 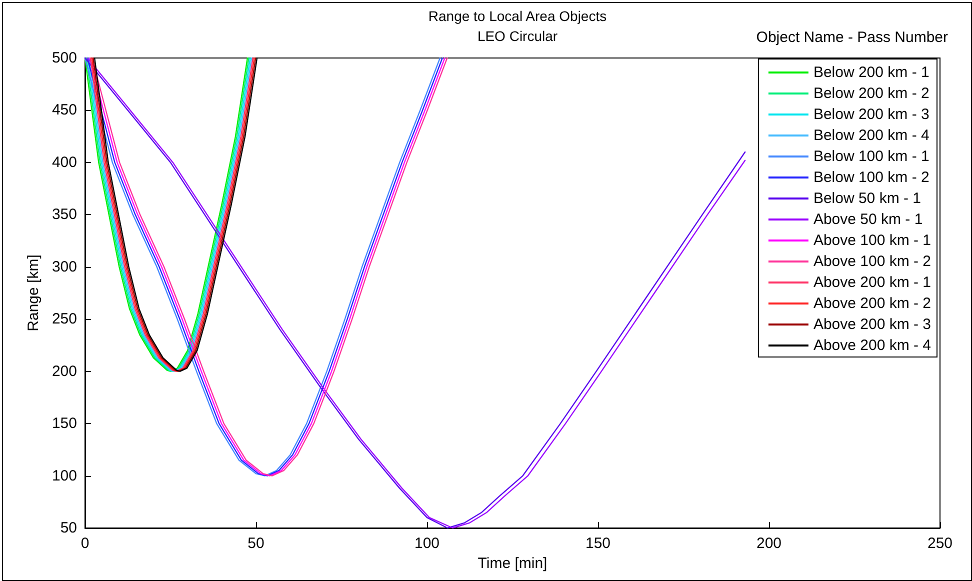 I want to click on legend-label: Below 100 km - 2, so click(x=871, y=177).